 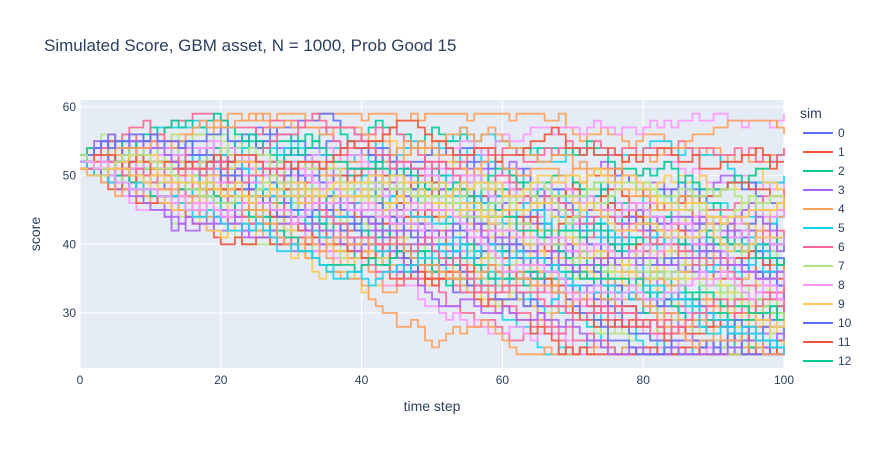 I want to click on x-axis-ticks: 0 20 40 60 80 100, so click(x=436, y=380).